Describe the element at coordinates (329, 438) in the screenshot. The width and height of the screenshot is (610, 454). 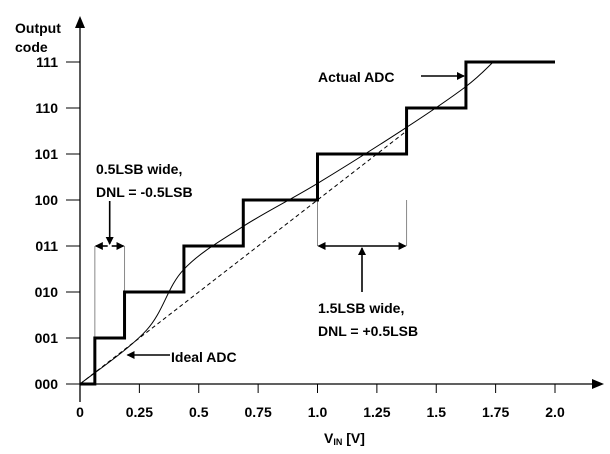
I see `x-axis-label-main: V` at that location.